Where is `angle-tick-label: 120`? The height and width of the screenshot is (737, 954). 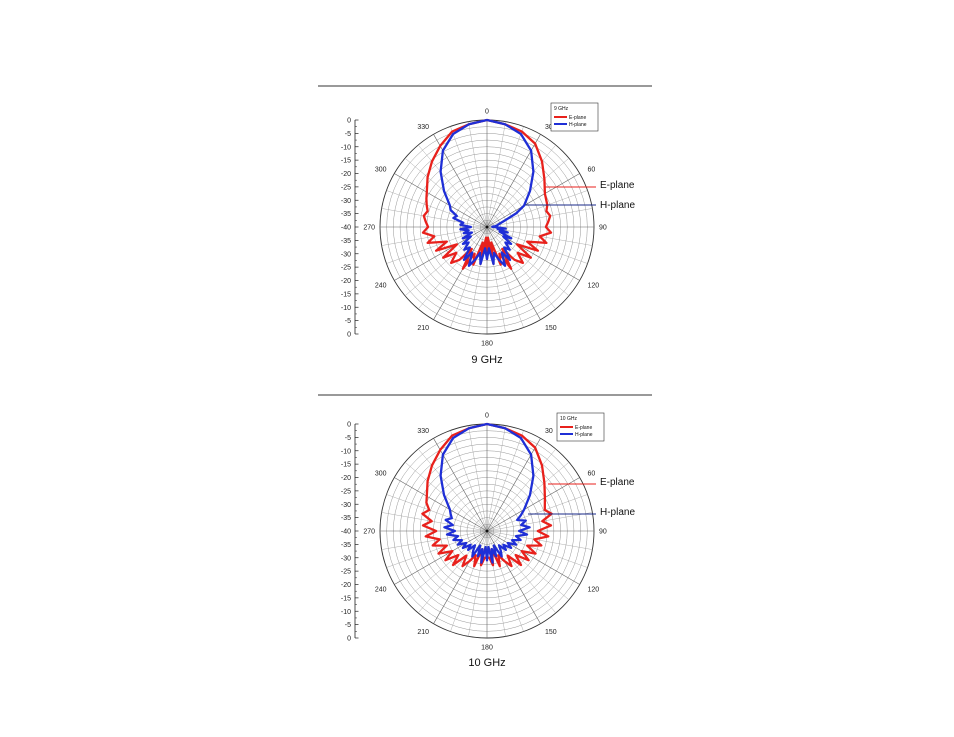
angle-tick-label: 120 is located at coordinates (593, 286).